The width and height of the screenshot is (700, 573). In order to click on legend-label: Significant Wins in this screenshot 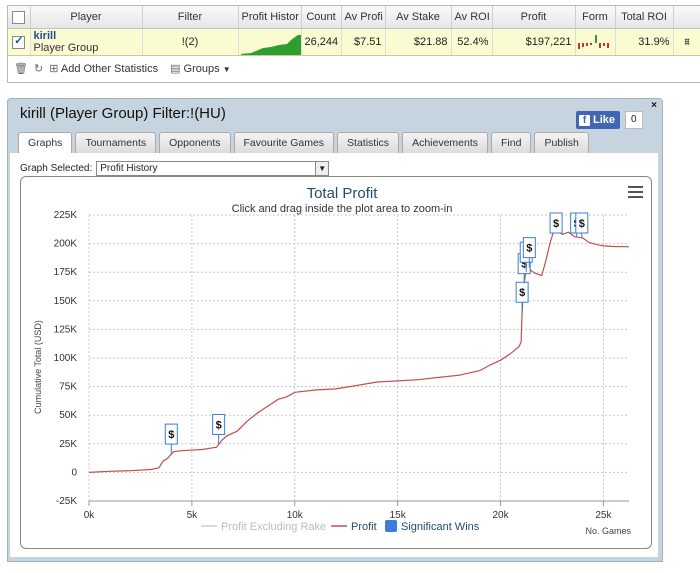, I will do `click(440, 527)`.